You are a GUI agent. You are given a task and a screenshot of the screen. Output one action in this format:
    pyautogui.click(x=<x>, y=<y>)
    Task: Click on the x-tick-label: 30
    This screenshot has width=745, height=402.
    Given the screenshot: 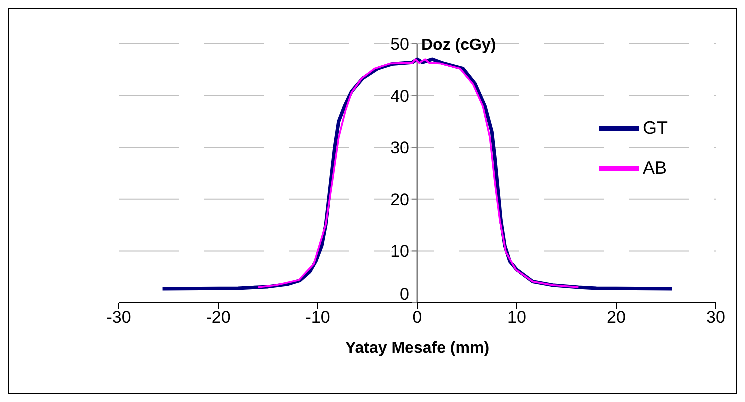 What is the action you would take?
    pyautogui.click(x=716, y=318)
    